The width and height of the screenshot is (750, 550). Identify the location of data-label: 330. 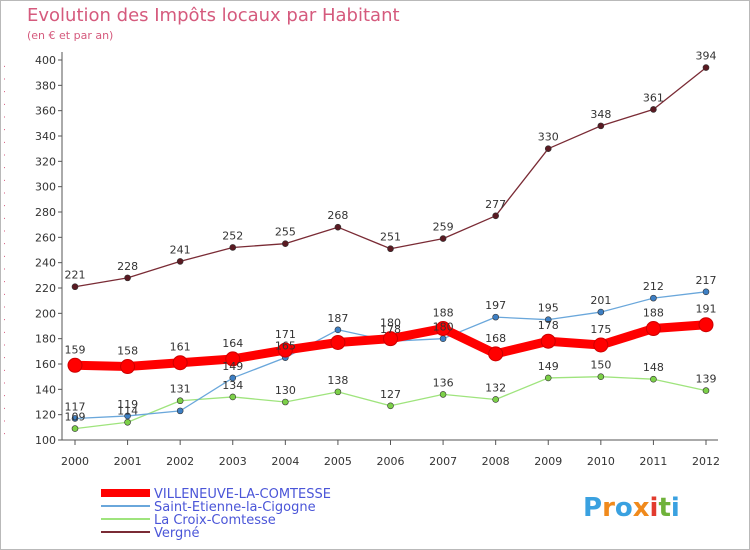
(548, 137).